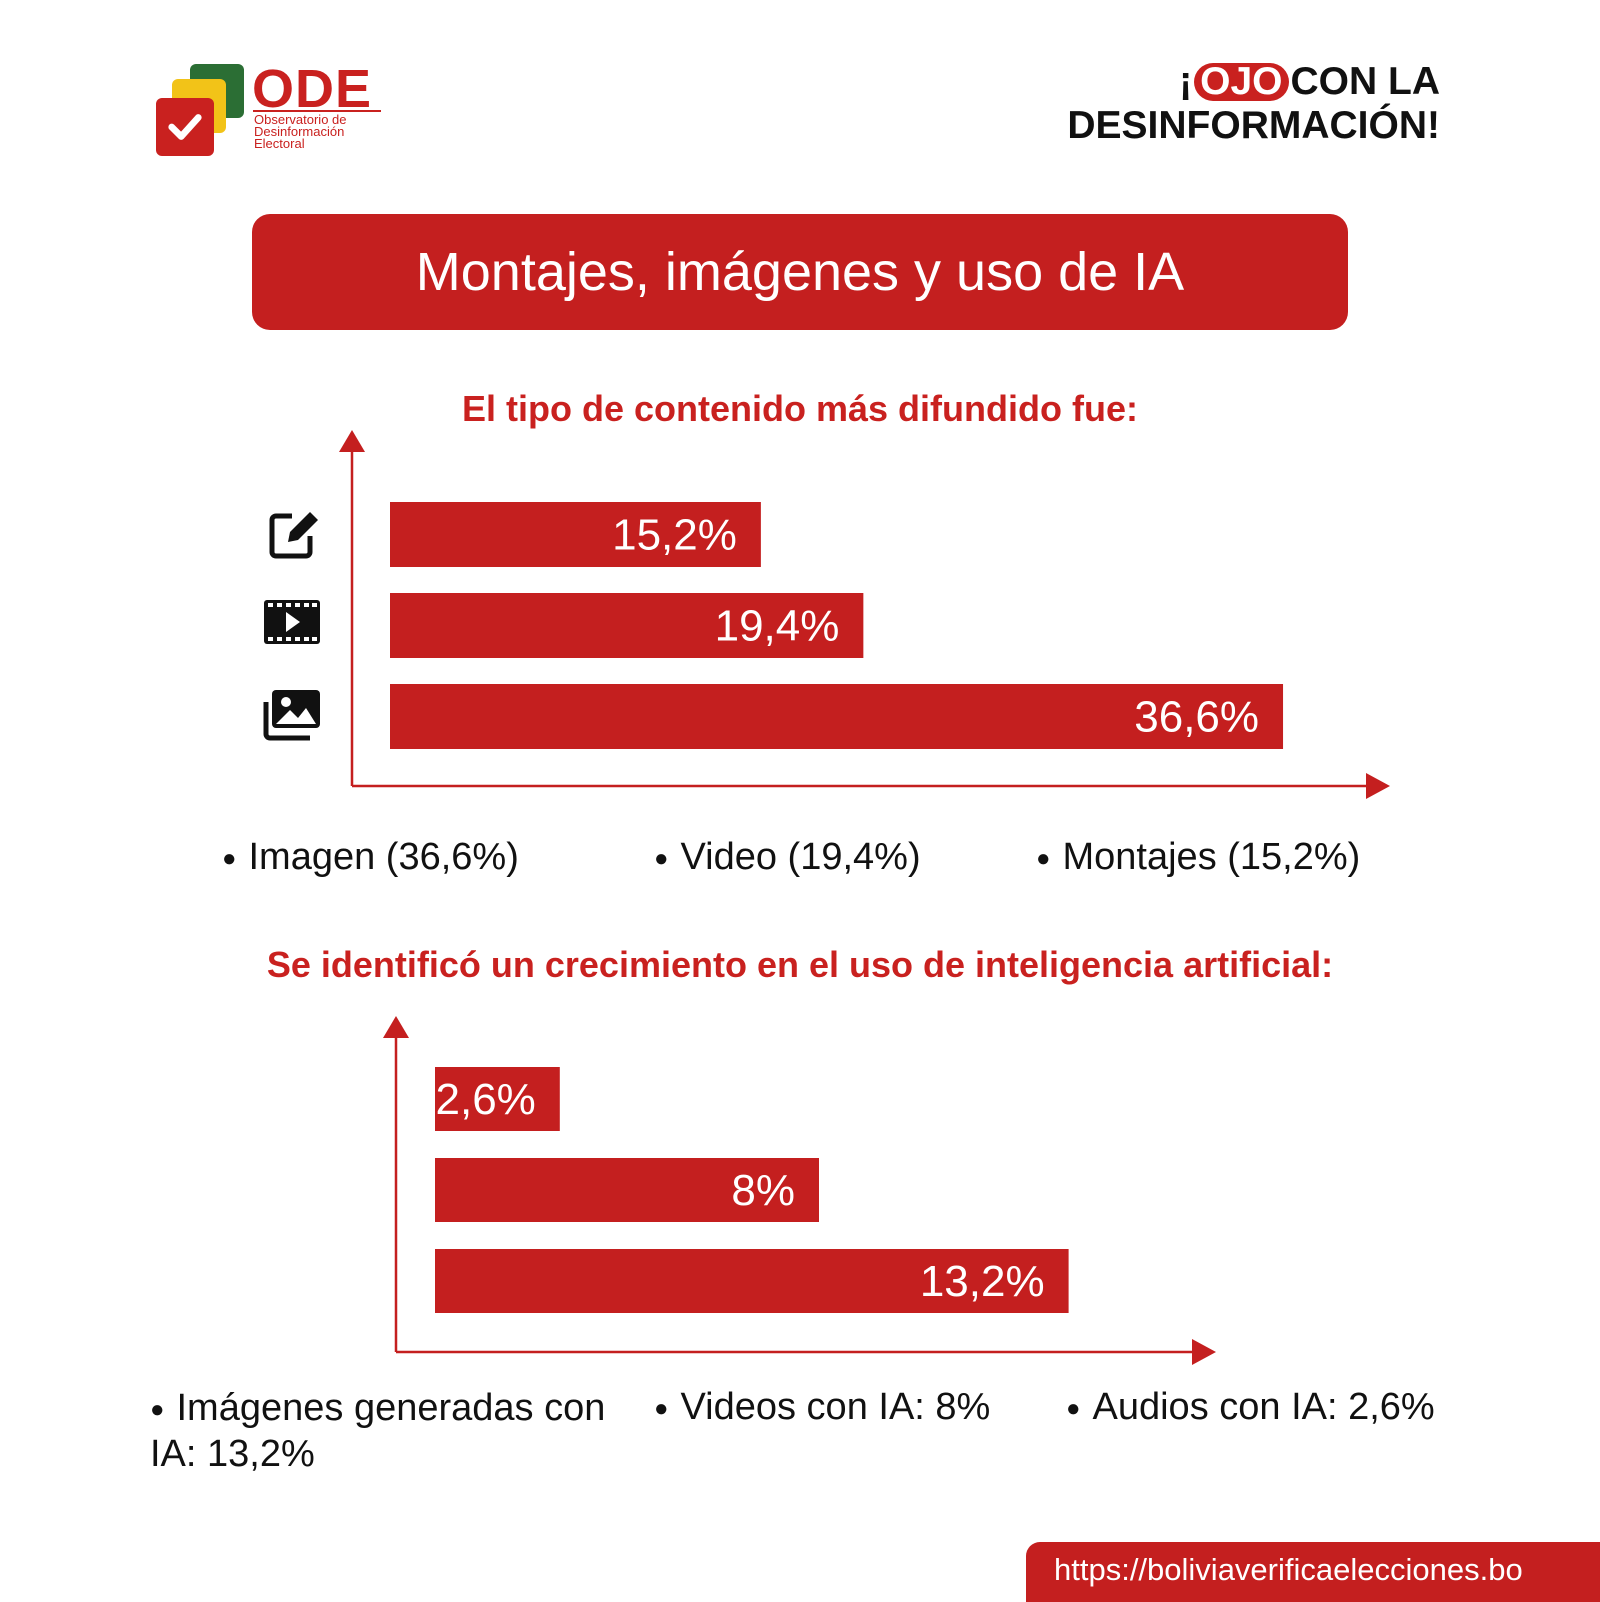 Image resolution: width=1600 pixels, height=1602 pixels. I want to click on website-link: https://boliviaverificaelecciones.bo, so click(1313, 1572).